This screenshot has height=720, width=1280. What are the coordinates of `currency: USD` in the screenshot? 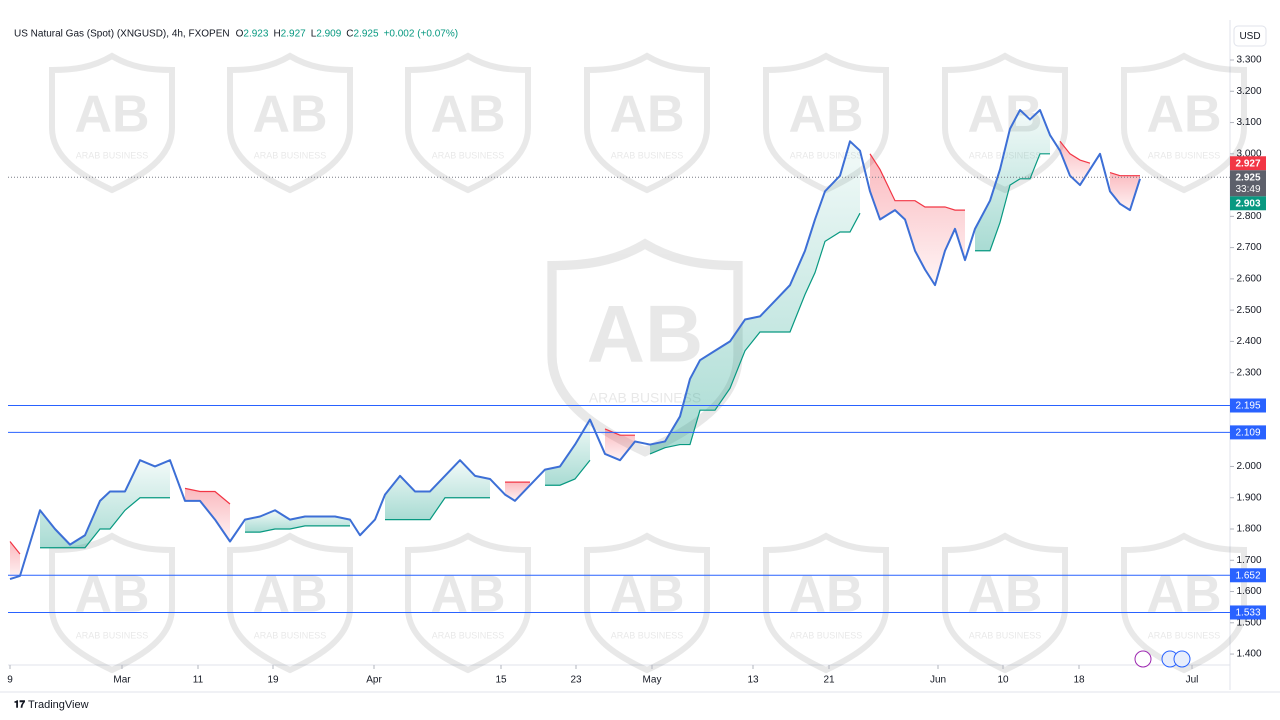 It's located at (1249, 36).